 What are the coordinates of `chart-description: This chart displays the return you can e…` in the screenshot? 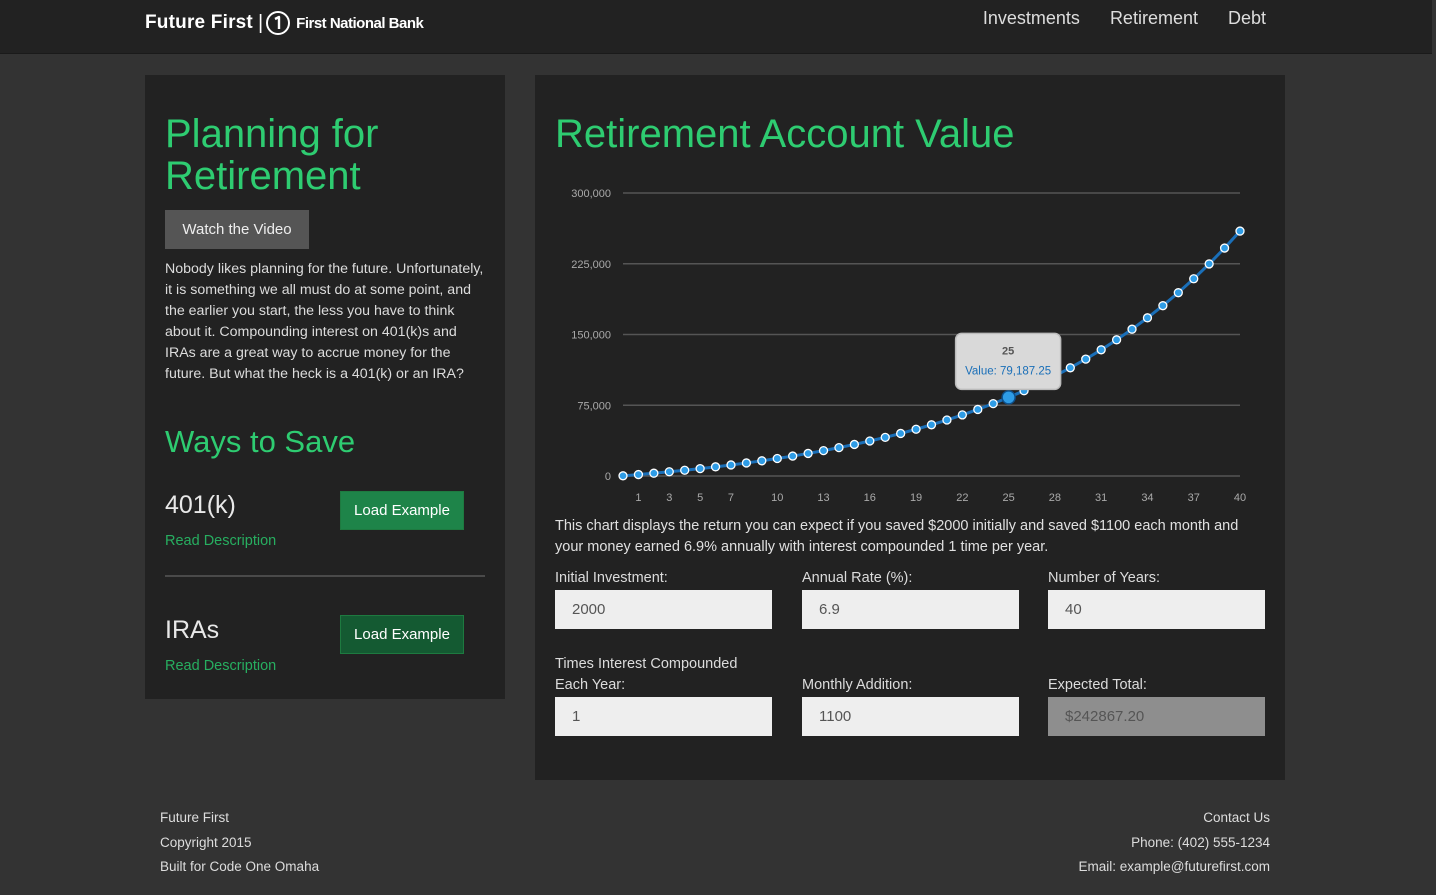 It's located at (897, 536).